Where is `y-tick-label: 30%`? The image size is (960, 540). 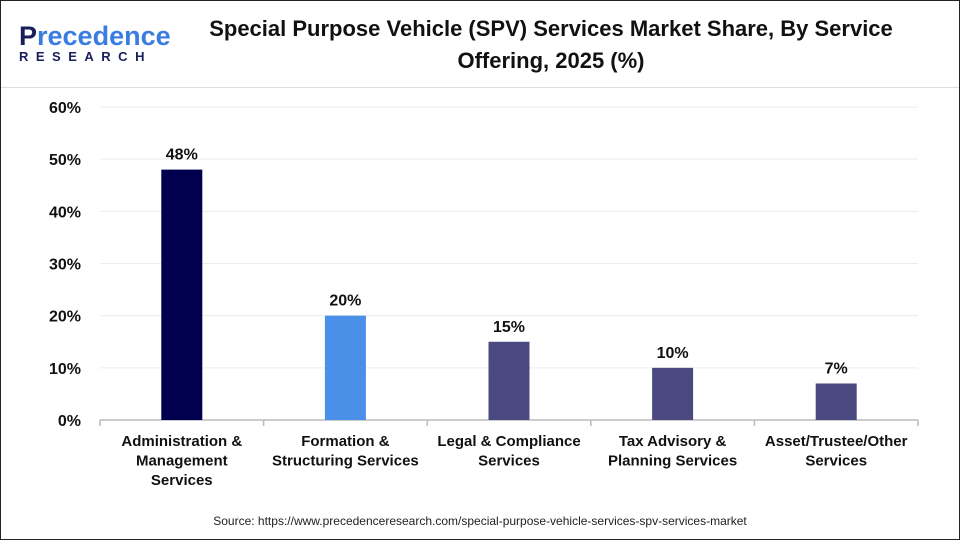 y-tick-label: 30% is located at coordinates (65, 265).